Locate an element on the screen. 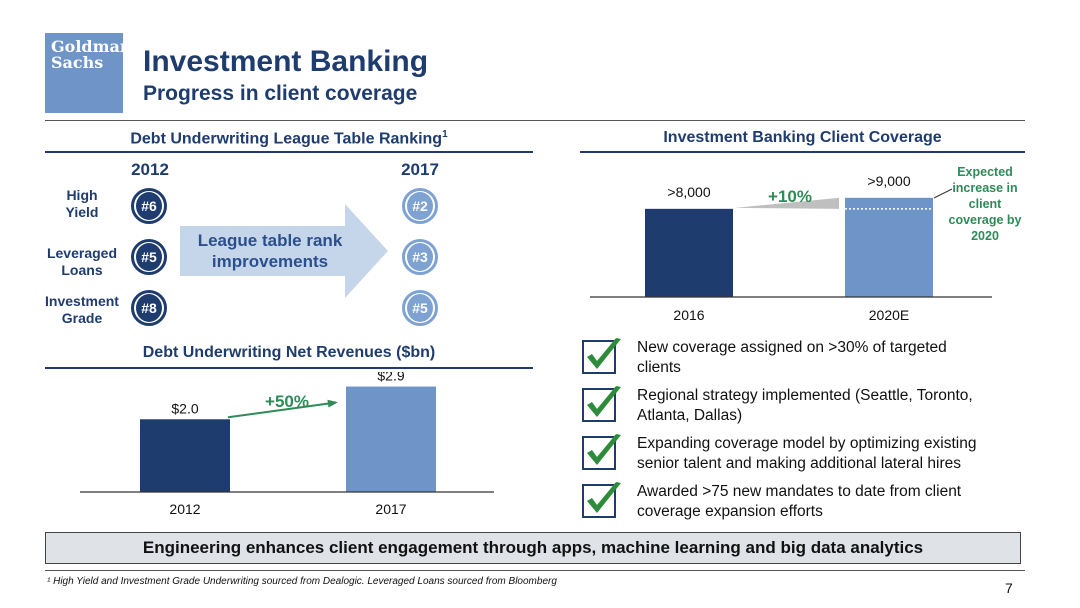  arrow-shape is located at coordinates (284, 251).